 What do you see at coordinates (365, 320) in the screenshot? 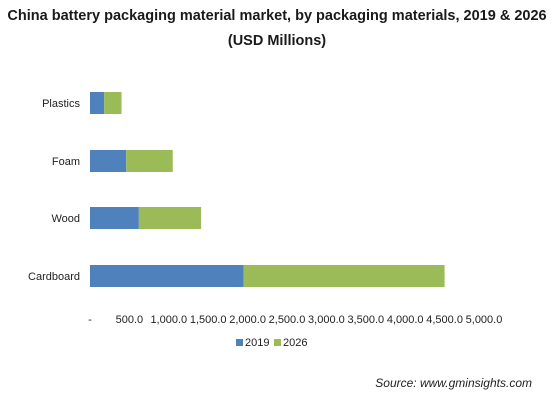
I see `x-tick-label: 3,500.0` at bounding box center [365, 320].